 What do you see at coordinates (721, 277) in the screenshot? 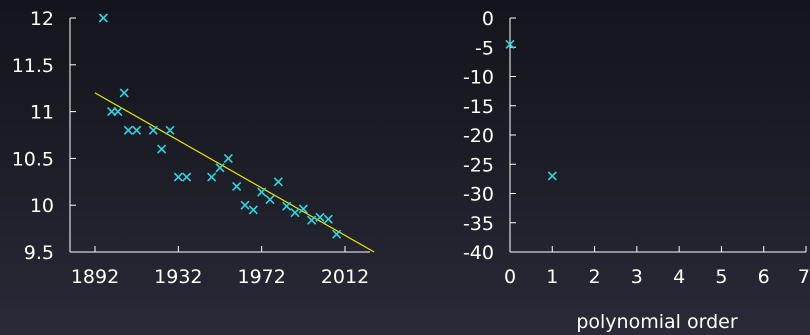
I see `right-x-tick-label: 5` at bounding box center [721, 277].